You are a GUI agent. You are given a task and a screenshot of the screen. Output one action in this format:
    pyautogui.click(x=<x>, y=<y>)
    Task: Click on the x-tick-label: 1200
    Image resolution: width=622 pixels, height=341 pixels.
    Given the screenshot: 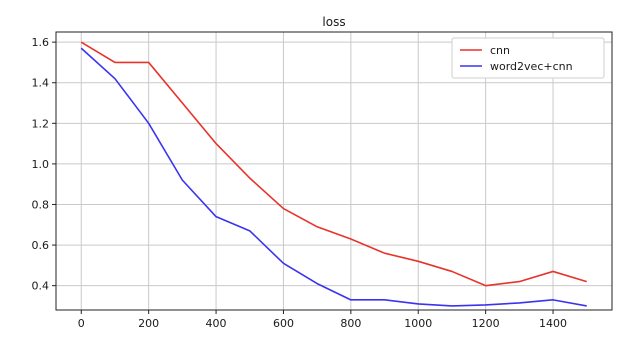 What is the action you would take?
    pyautogui.click(x=486, y=323)
    